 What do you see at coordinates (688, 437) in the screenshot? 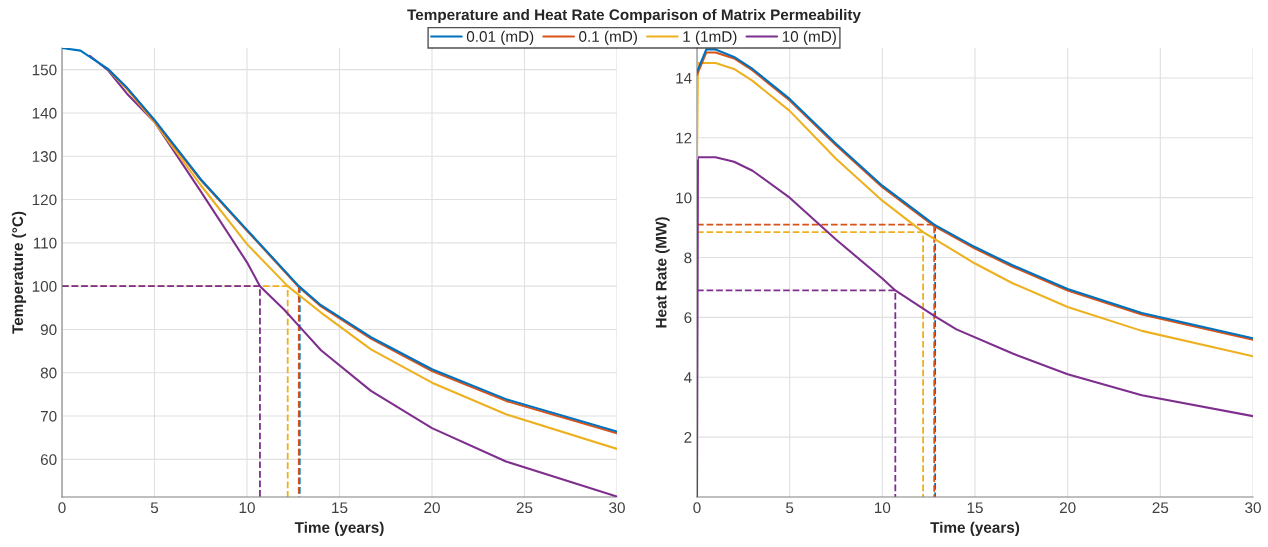
I see `y-tick-label: 2` at bounding box center [688, 437].